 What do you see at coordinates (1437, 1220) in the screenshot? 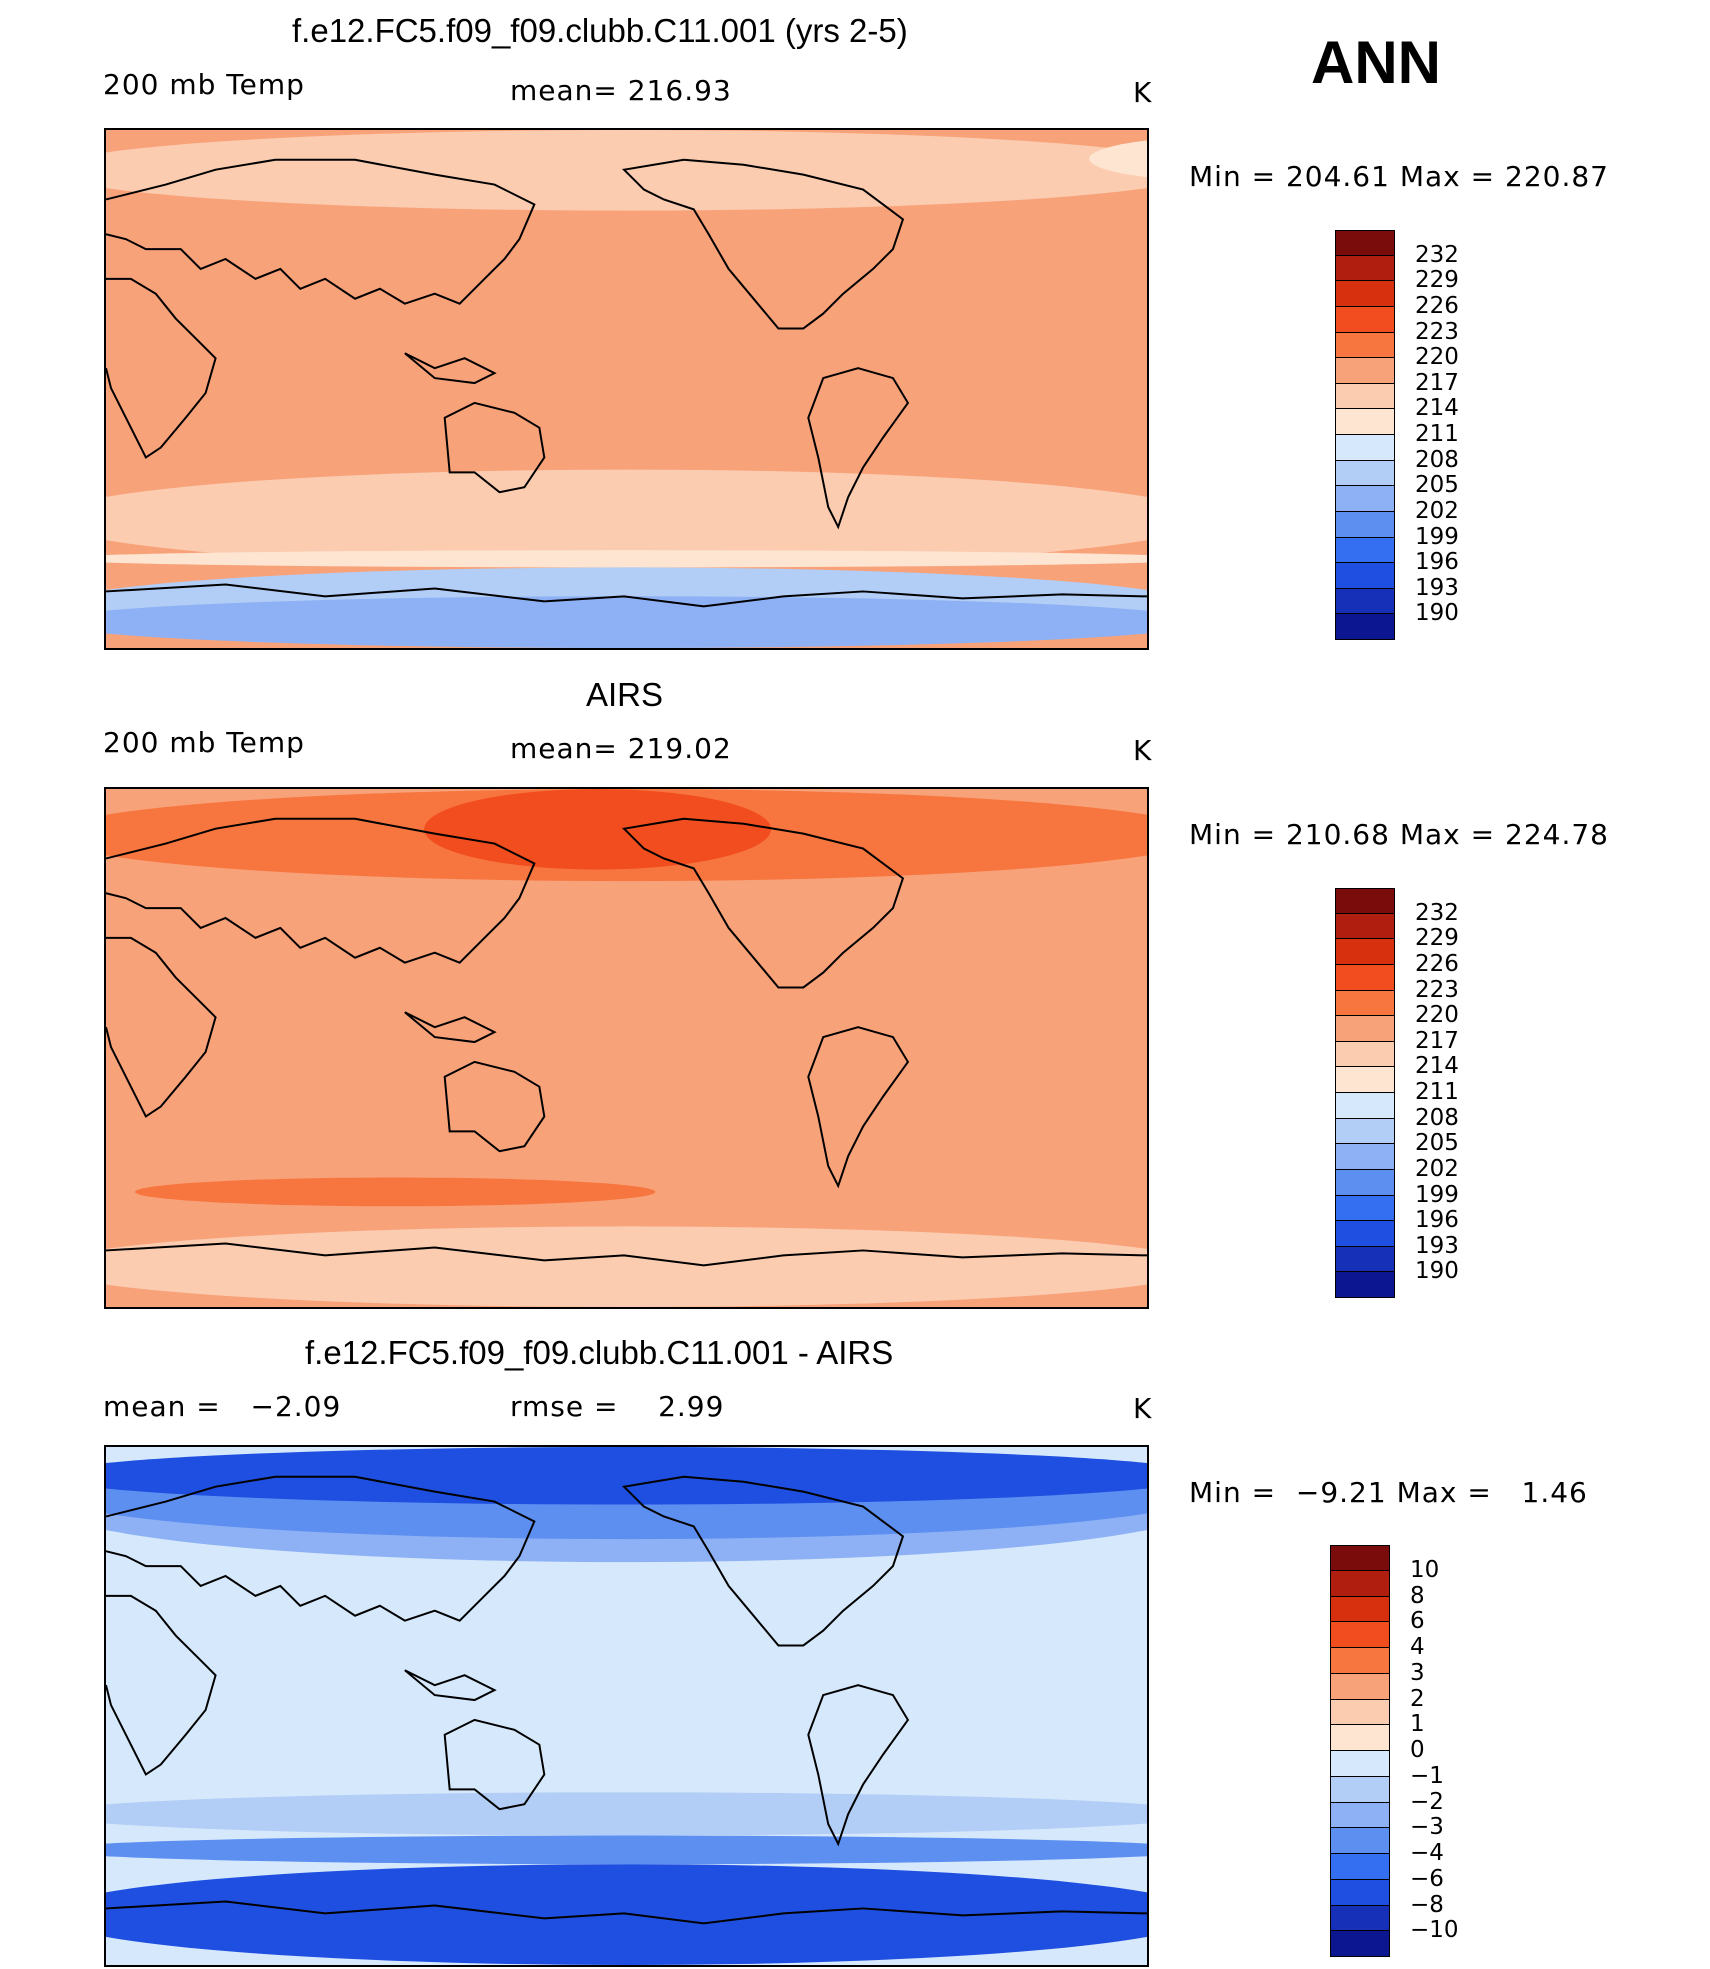
I see `colorbar-label: 196` at bounding box center [1437, 1220].